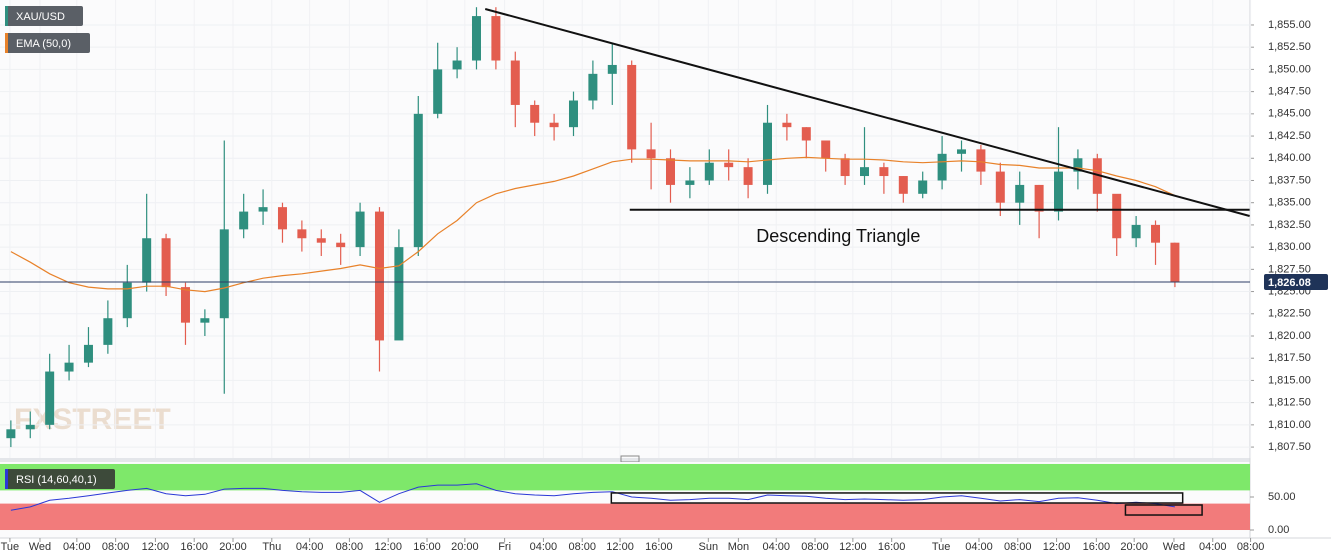 This screenshot has width=1331, height=558. Describe the element at coordinates (1289, 114) in the screenshot. I see `y-tick-label: 1,845.00` at that location.